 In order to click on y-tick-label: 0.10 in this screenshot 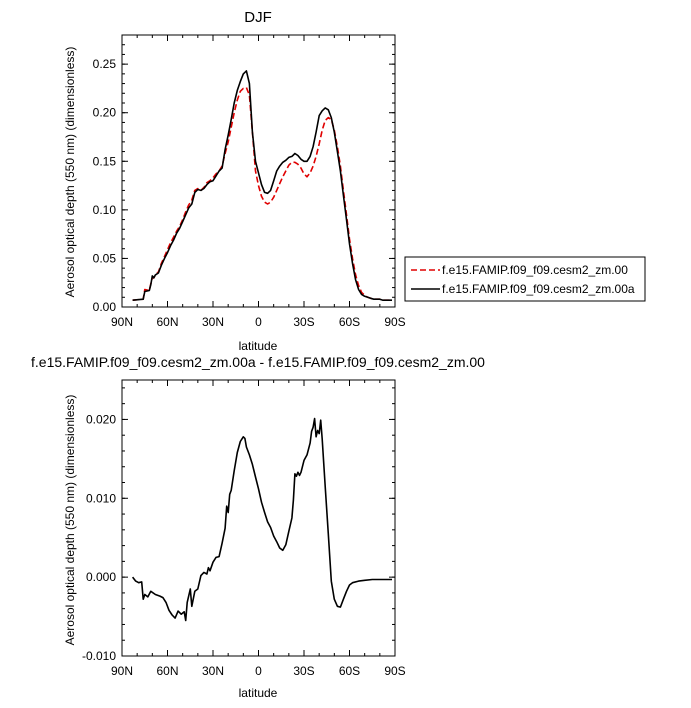, I will do `click(105, 210)`.